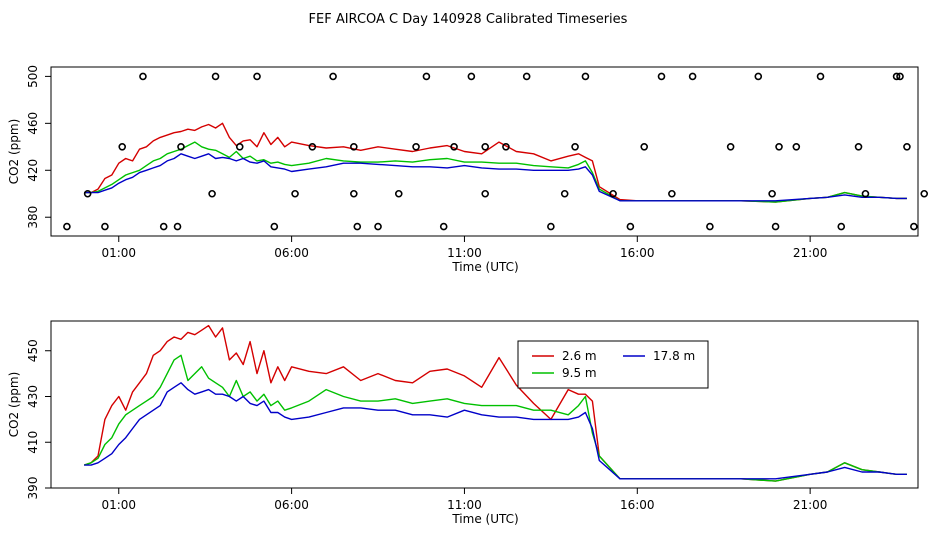 The height and width of the screenshot is (540, 936). I want to click on y-tick-label: 410, so click(33, 442).